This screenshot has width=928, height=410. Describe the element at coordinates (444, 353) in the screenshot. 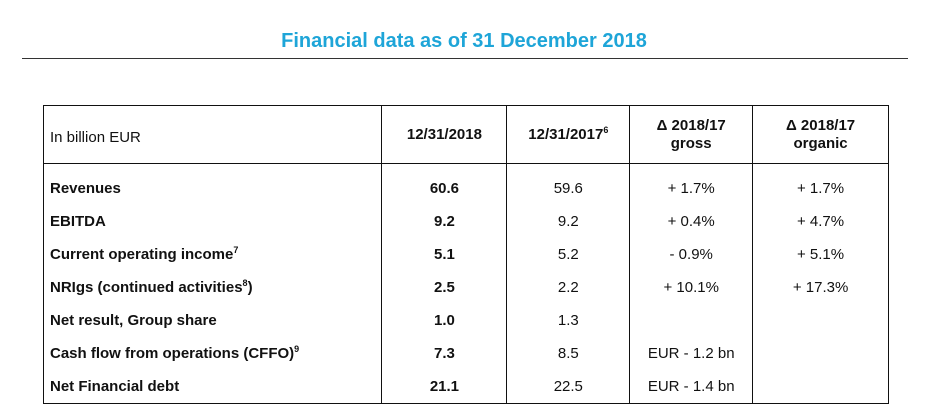

I see `value-2018: 7.3` at that location.